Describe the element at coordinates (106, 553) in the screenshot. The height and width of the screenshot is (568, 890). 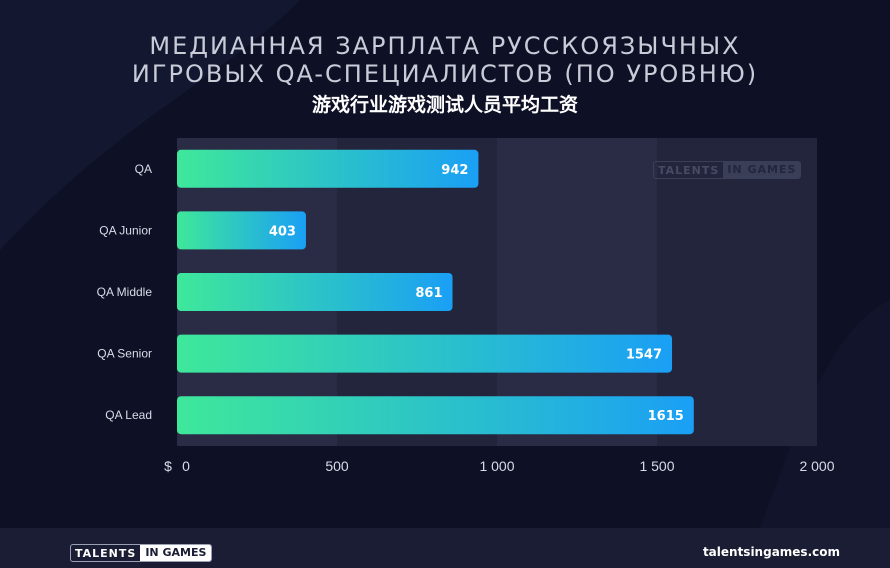
I see `footer-logo-text-1: TALENTS` at that location.